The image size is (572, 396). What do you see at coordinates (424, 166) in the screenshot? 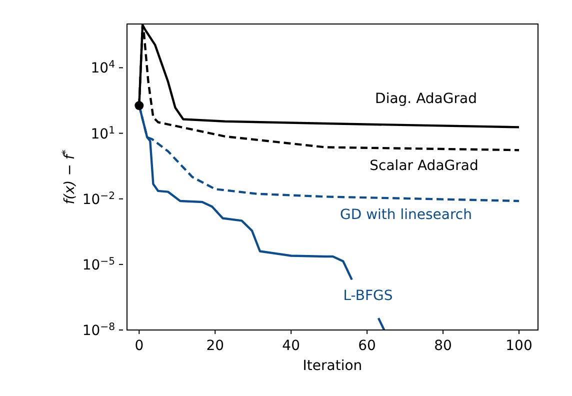
I see `series-label: Scalar AdaGrad` at bounding box center [424, 166].